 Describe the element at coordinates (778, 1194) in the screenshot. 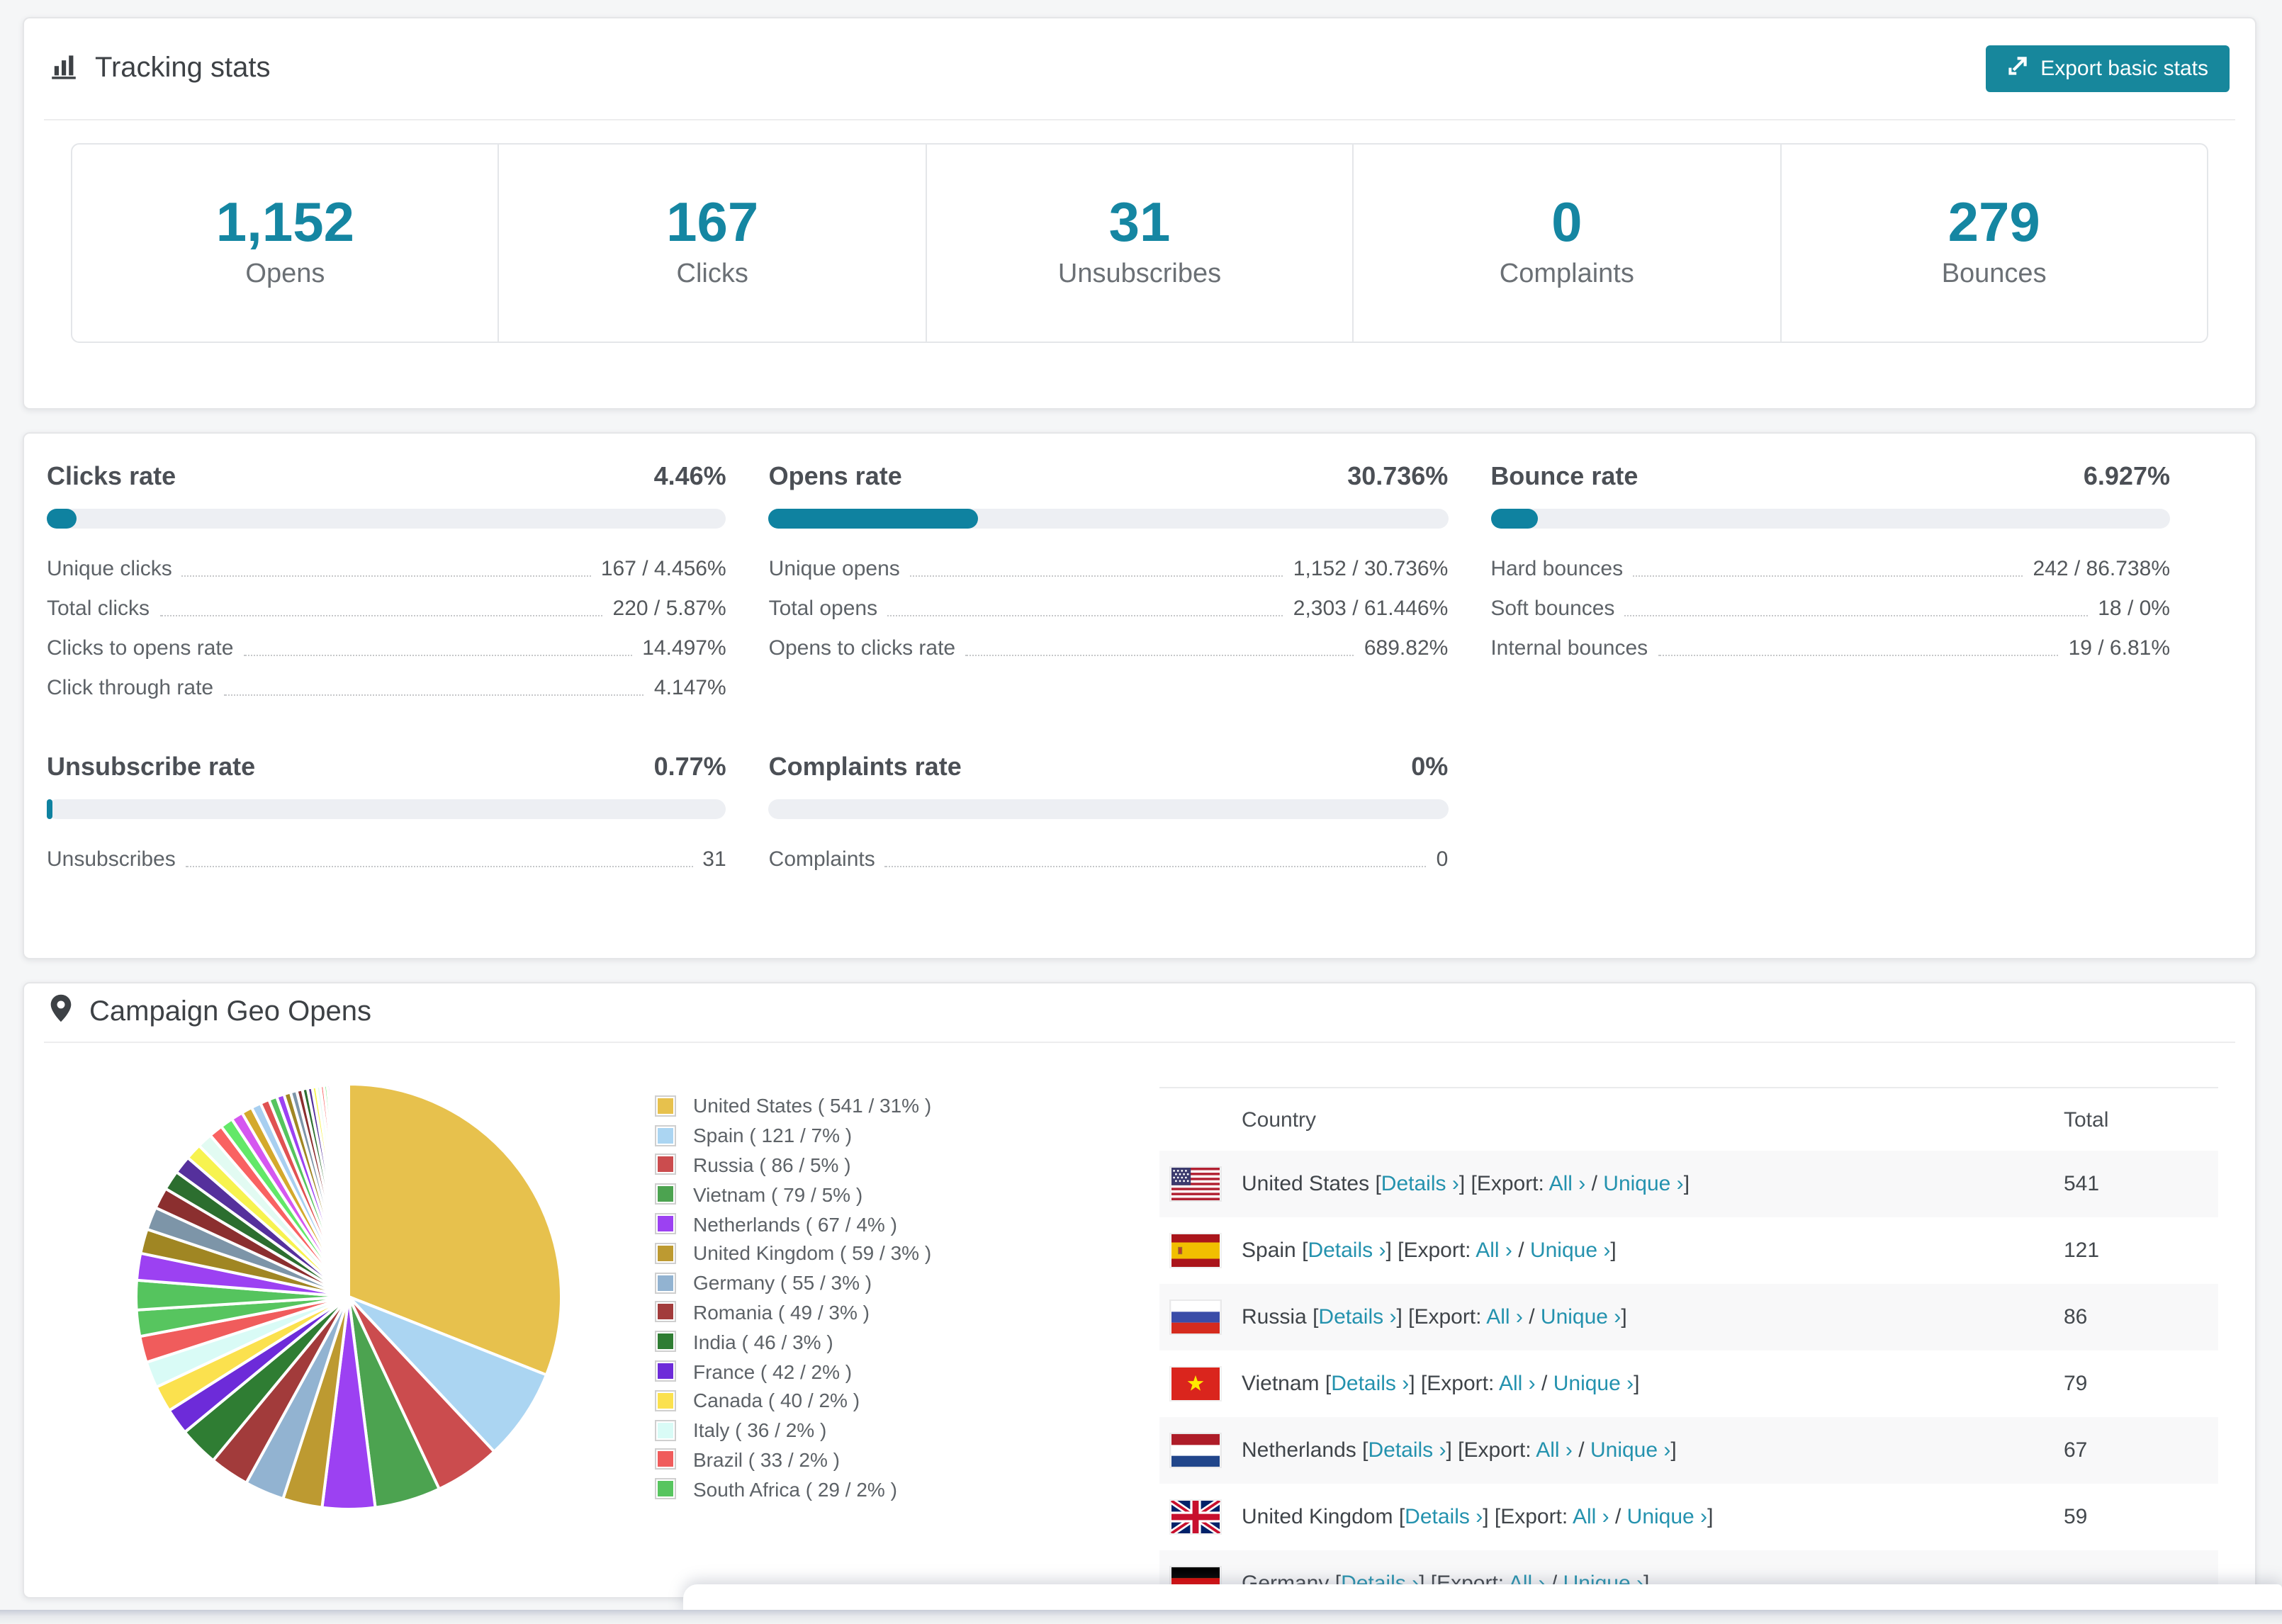

I see `legend-label: Vietnam ( 79 / 5% )` at that location.